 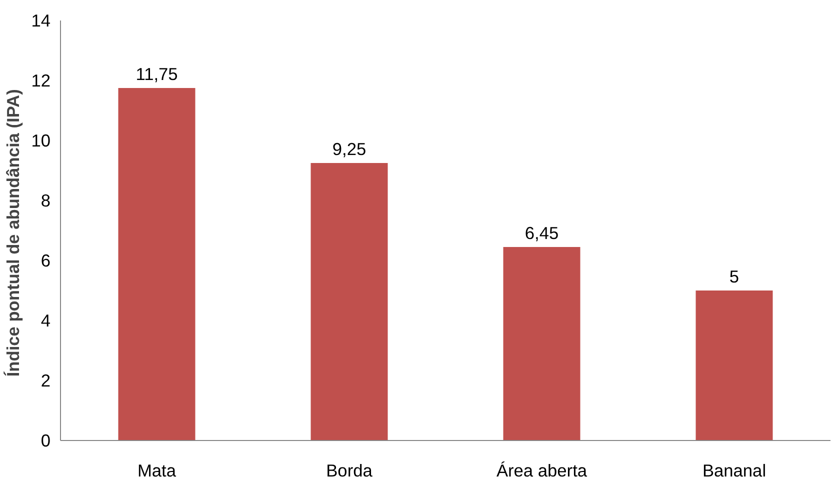 What do you see at coordinates (45, 380) in the screenshot?
I see `y-tick-label: 2` at bounding box center [45, 380].